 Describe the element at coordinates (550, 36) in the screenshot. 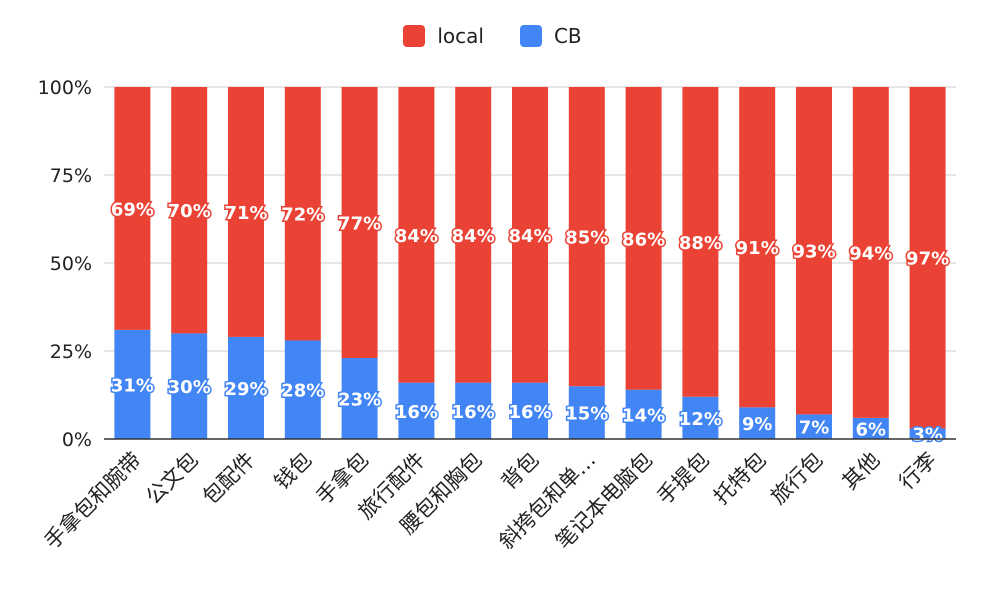

I see `legend-item-cb: CB` at that location.